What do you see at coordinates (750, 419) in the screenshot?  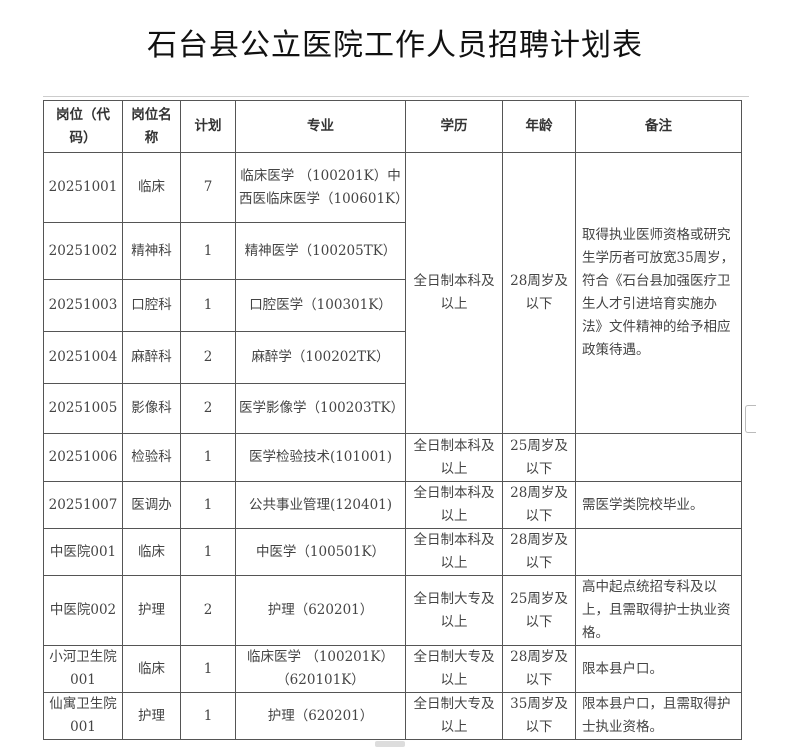 I see `scroll-handle` at bounding box center [750, 419].